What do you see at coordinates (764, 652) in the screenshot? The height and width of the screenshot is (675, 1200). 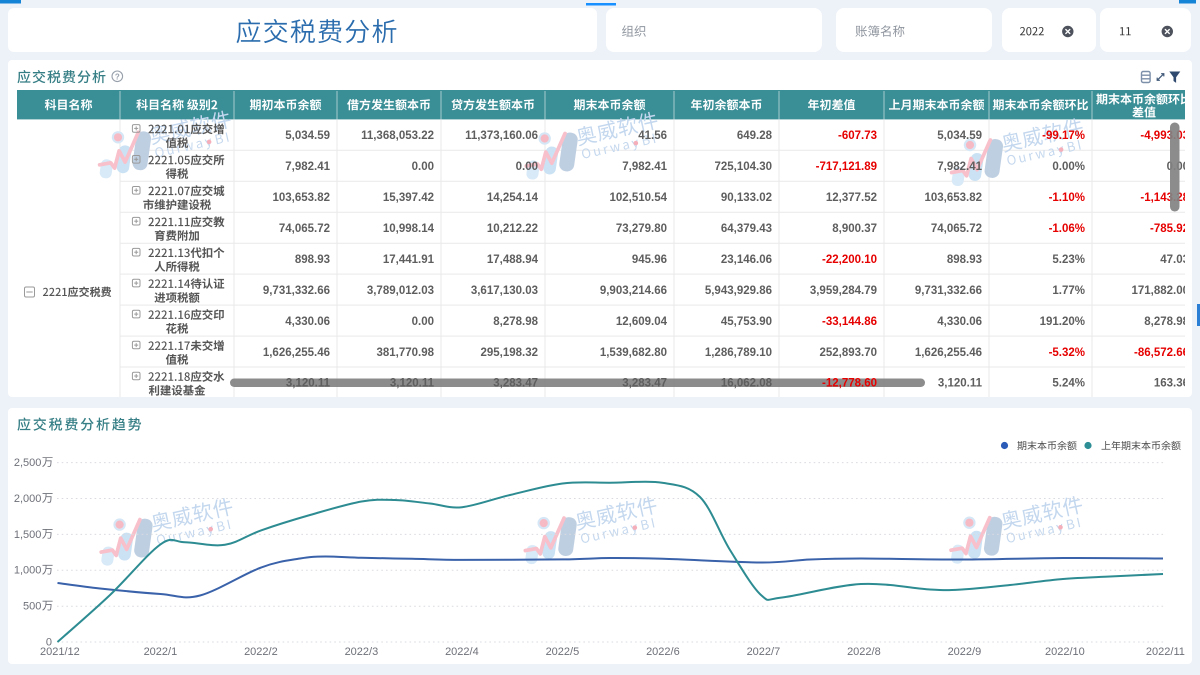 I see `svg-text: 2022/7` at bounding box center [764, 652].